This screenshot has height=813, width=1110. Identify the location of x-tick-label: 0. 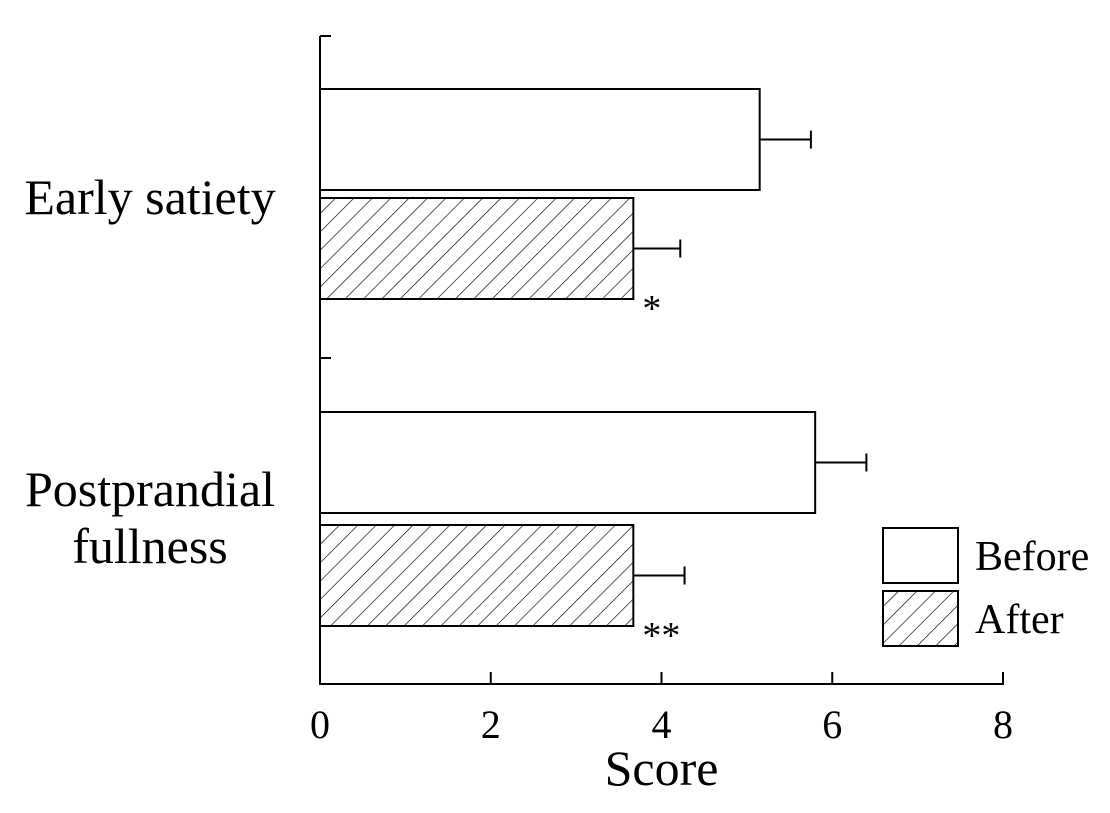
(320, 724).